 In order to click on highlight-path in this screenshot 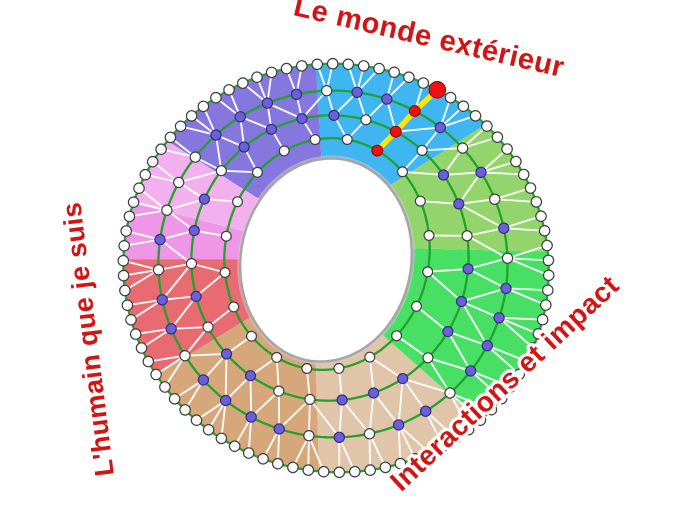, I will do `click(407, 120)`.